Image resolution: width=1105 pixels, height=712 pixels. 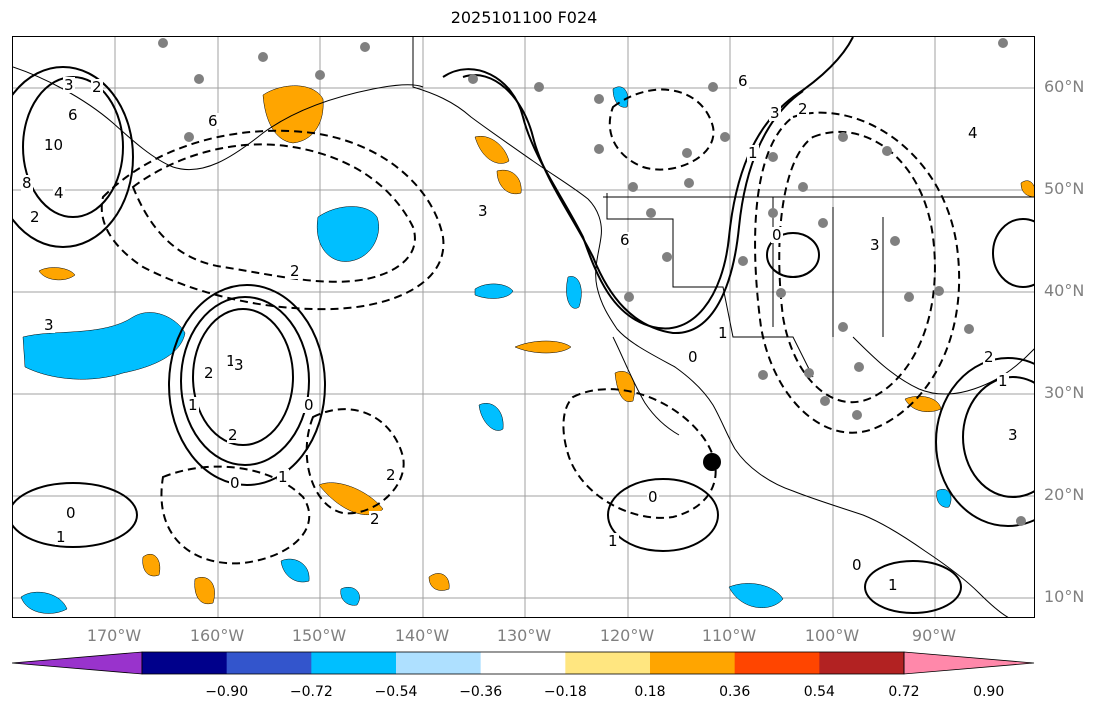 I want to click on lon-label-150: 150°W, so click(x=319, y=635).